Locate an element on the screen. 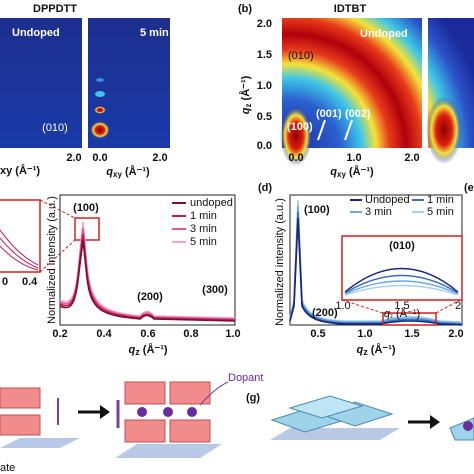  legend-label: 5 min is located at coordinates (203, 242).